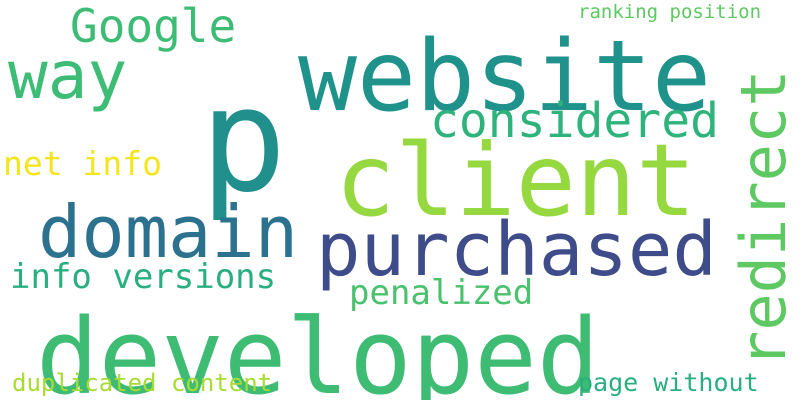  Describe the element at coordinates (516, 250) in the screenshot. I see `word-purchased: purchased` at that location.